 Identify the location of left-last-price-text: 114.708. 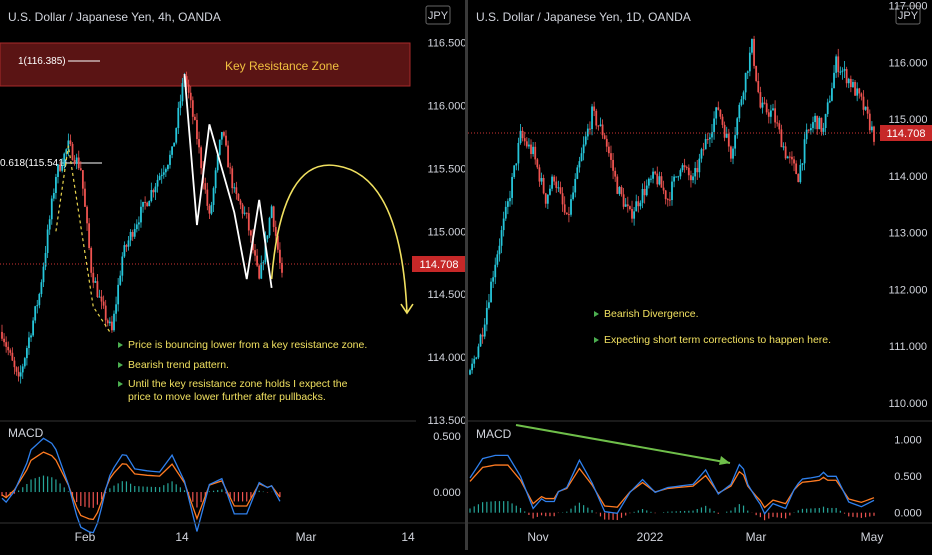
(439, 265).